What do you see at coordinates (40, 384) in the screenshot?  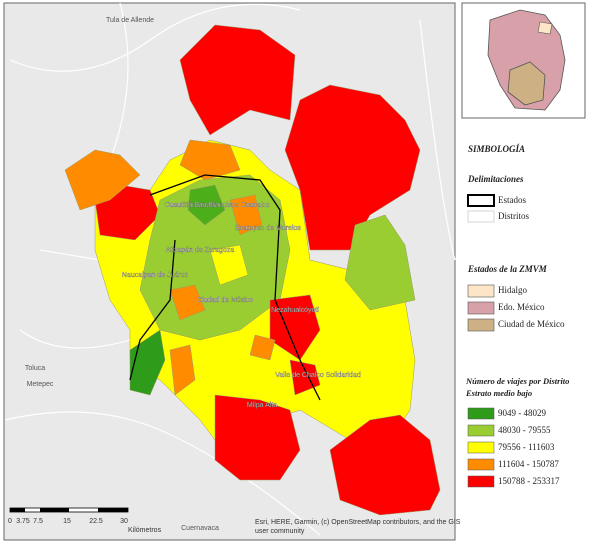 I see `place-label: Metepec` at bounding box center [40, 384].